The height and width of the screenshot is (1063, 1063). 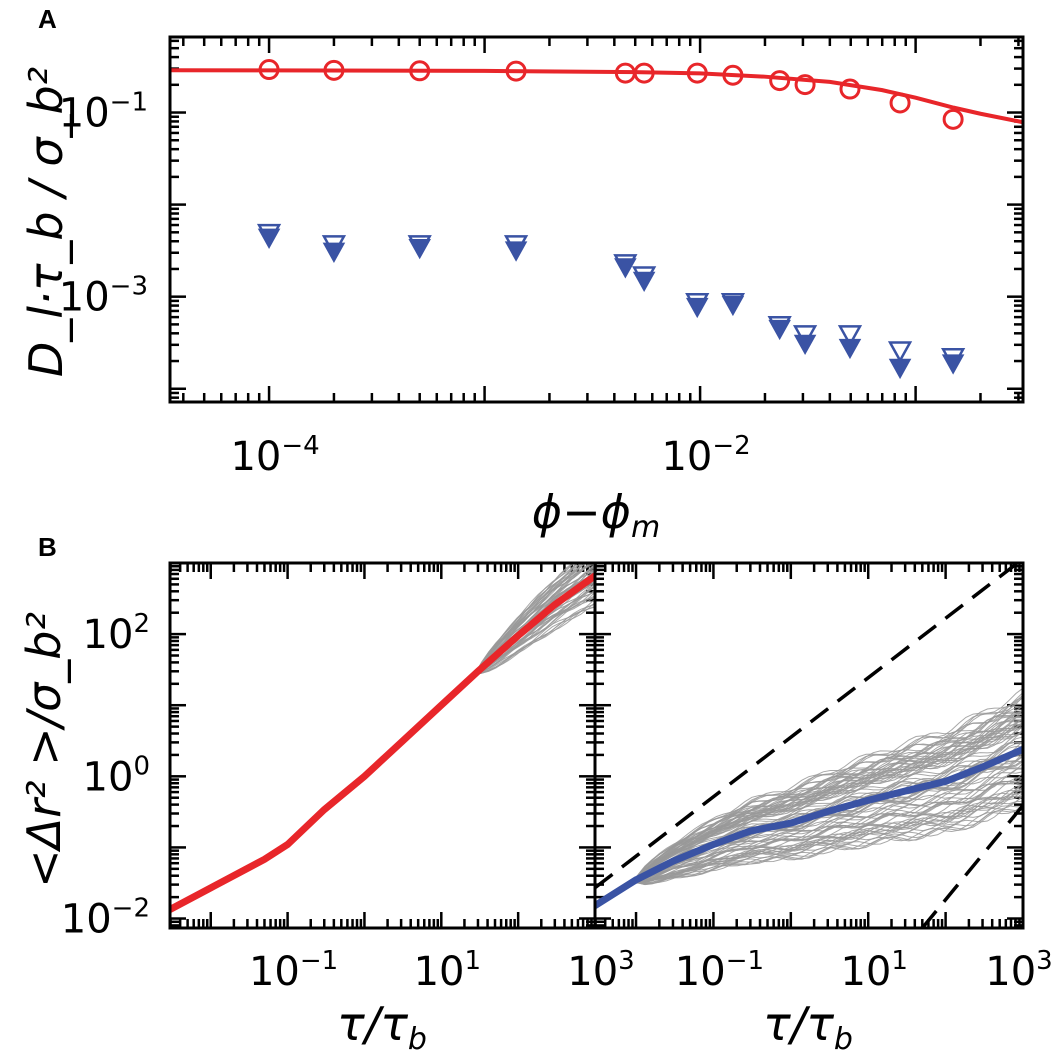 I want to click on panel-a-ylabel: D_l·τ_b / σ_b², so click(x=46, y=222).